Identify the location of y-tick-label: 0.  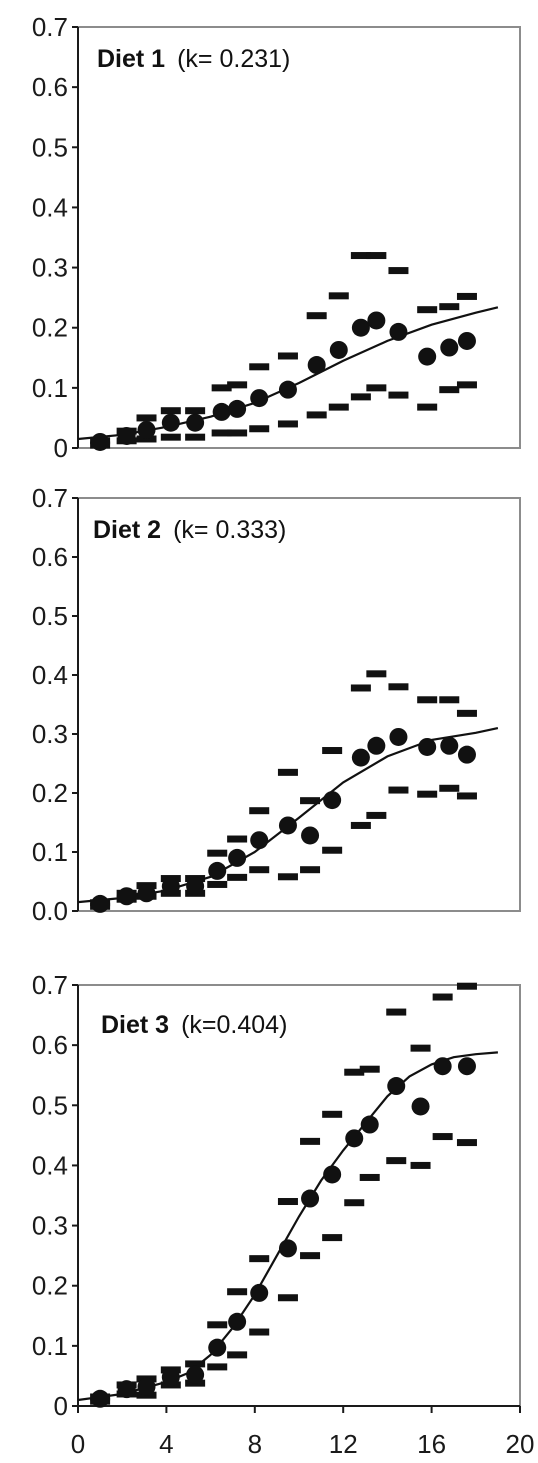
(61, 448).